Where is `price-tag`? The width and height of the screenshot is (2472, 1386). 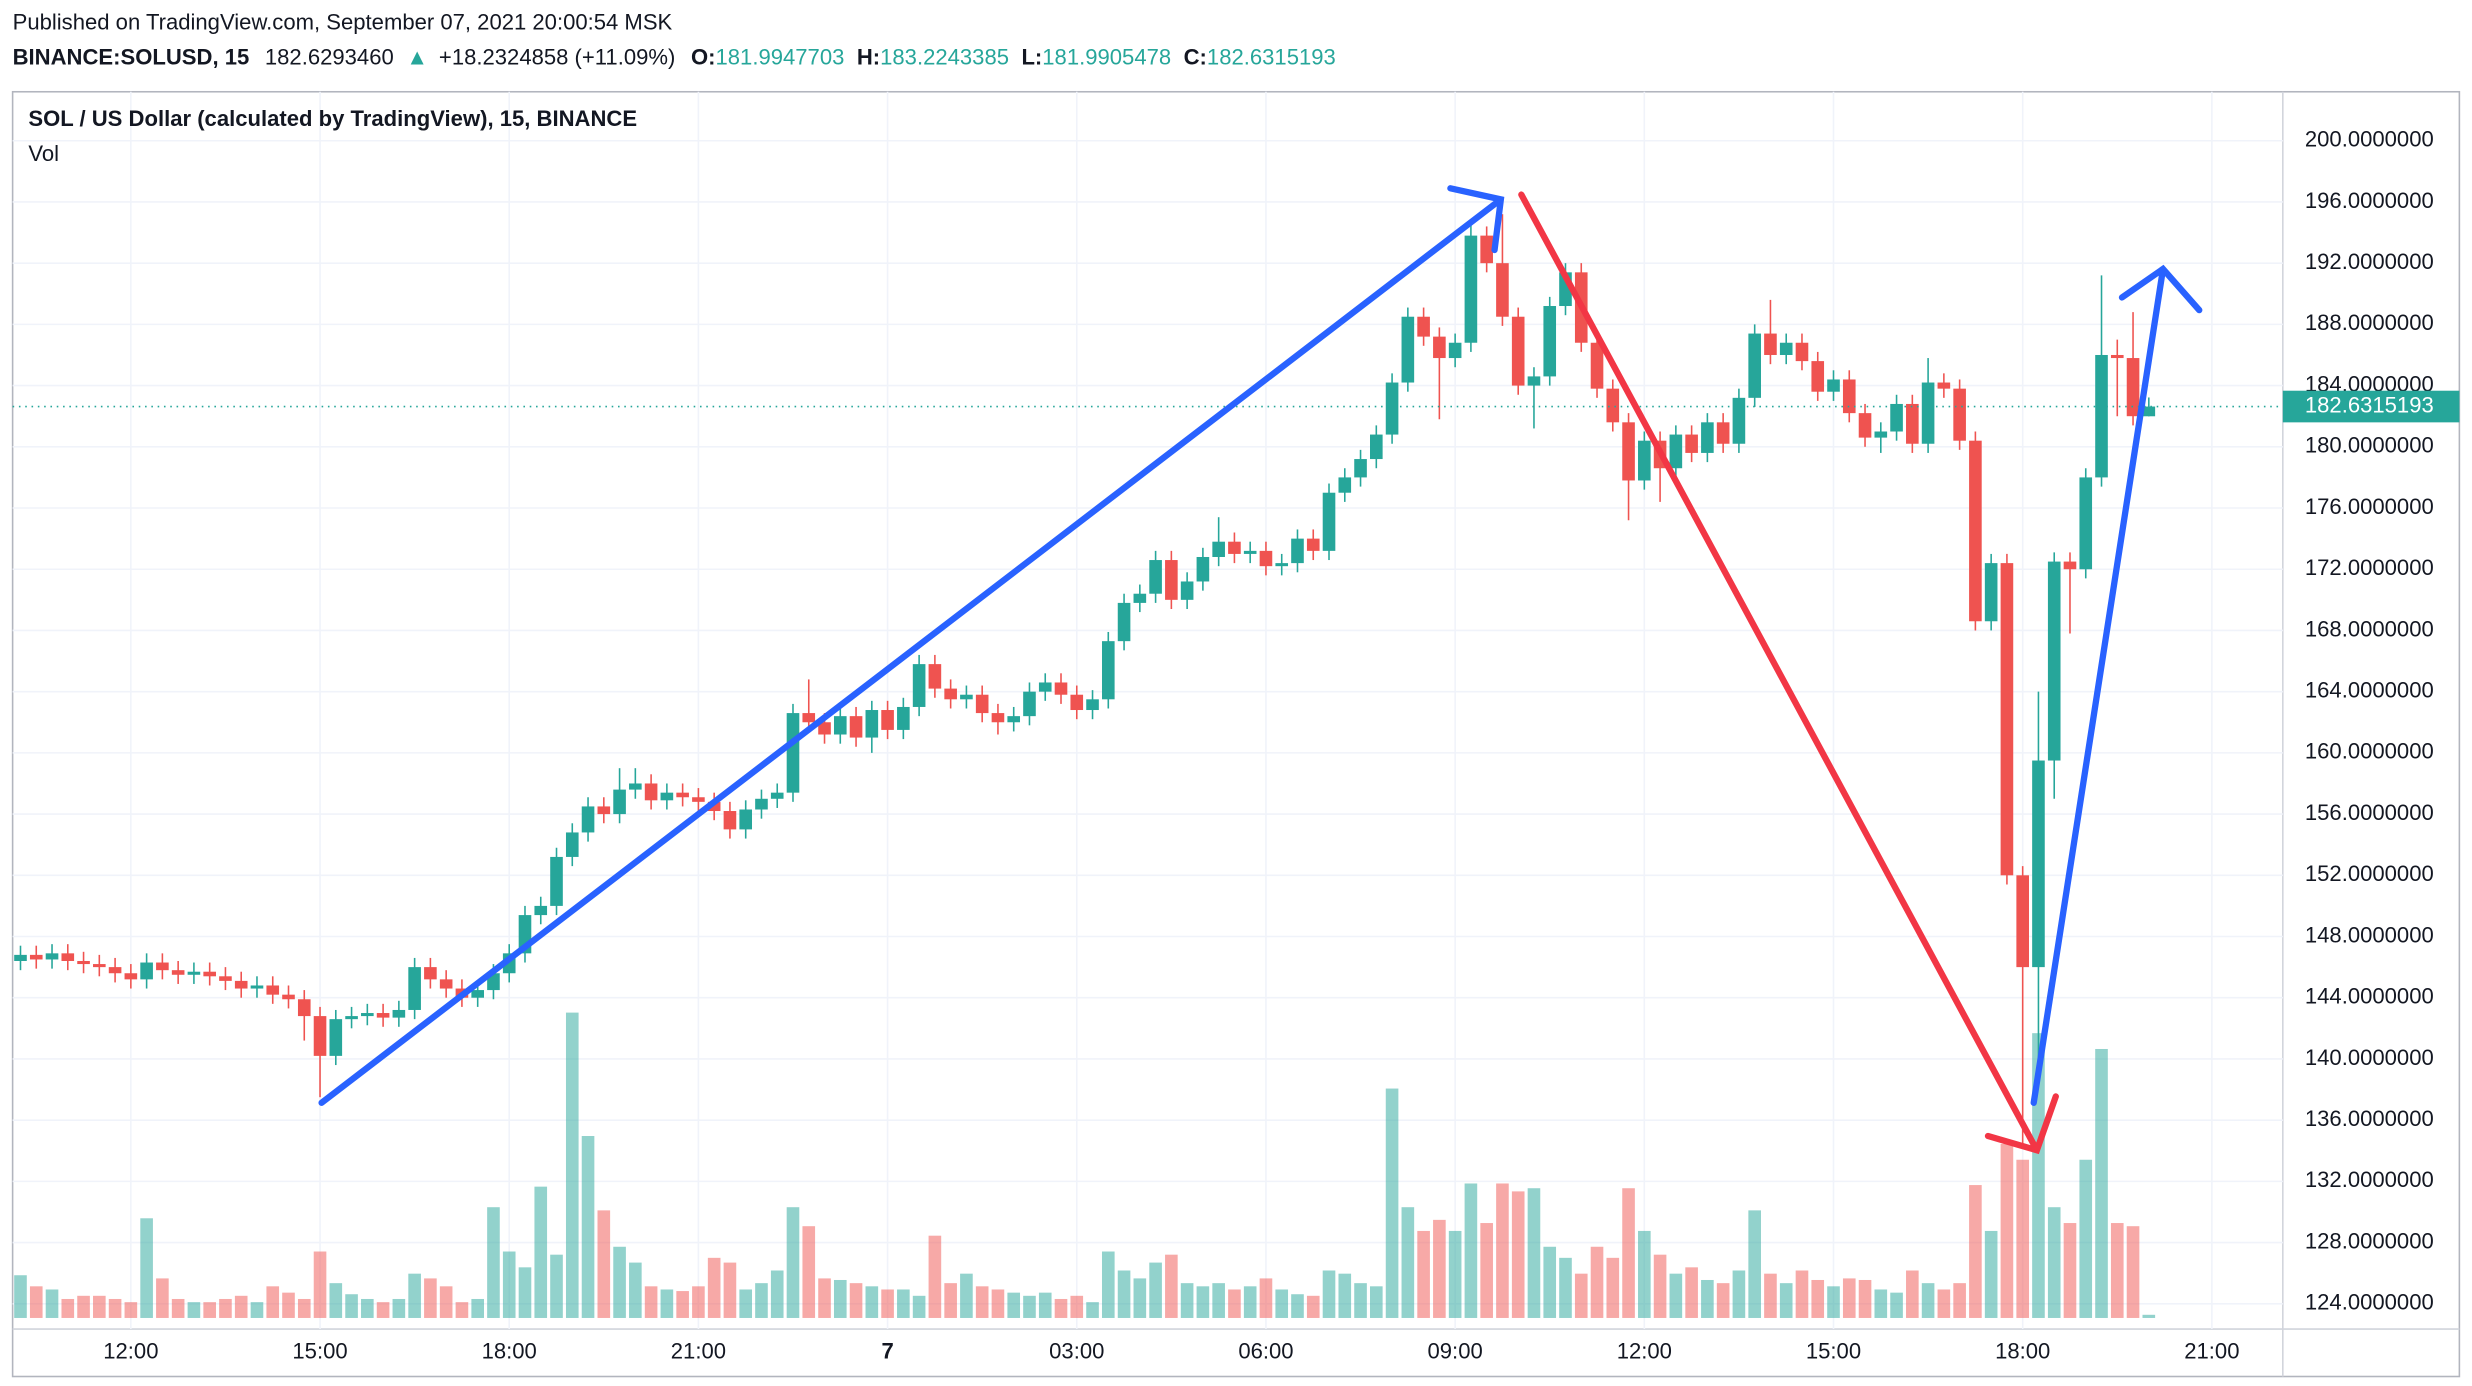
price-tag is located at coordinates (2371, 406).